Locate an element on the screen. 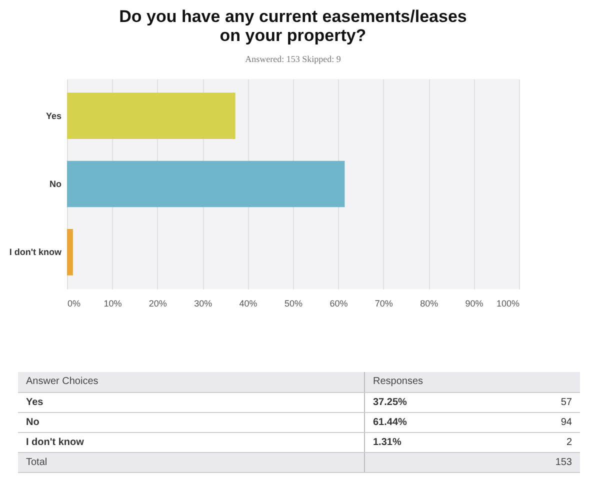 This screenshot has height=492, width=592. text: Total is located at coordinates (191, 462).